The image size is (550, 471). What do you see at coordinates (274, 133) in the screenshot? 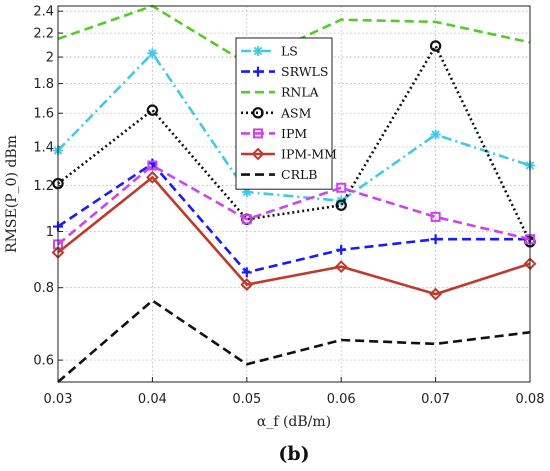
I see `legend-item-ipm: IPM` at bounding box center [274, 133].